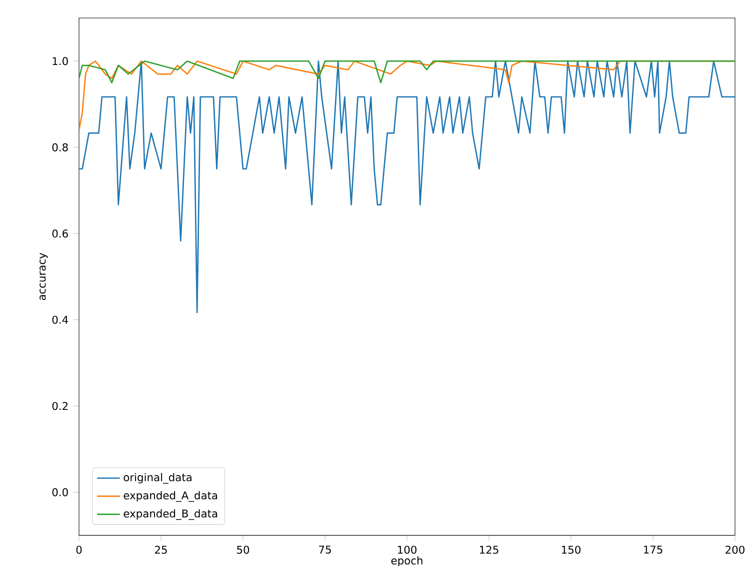  What do you see at coordinates (407, 72) in the screenshot?
I see `line-series` at bounding box center [407, 72].